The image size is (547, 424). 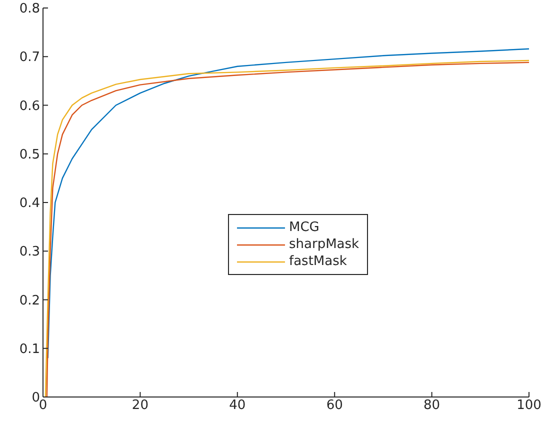 I want to click on x-tick-label: 100, so click(x=529, y=406).